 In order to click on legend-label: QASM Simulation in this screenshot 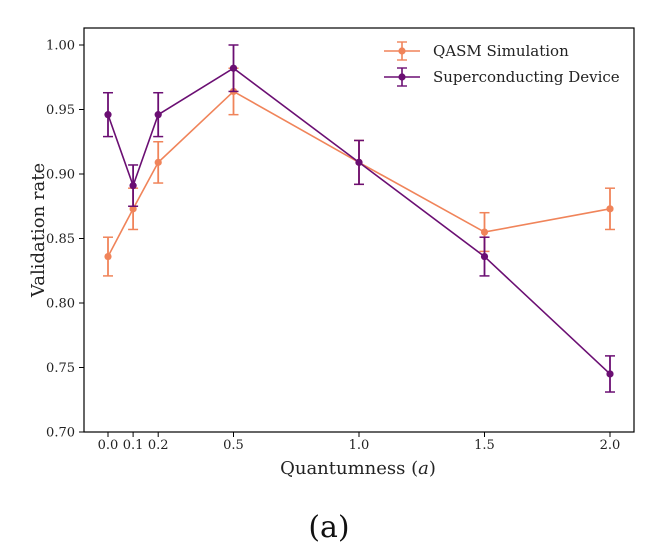, I will do `click(501, 51)`.